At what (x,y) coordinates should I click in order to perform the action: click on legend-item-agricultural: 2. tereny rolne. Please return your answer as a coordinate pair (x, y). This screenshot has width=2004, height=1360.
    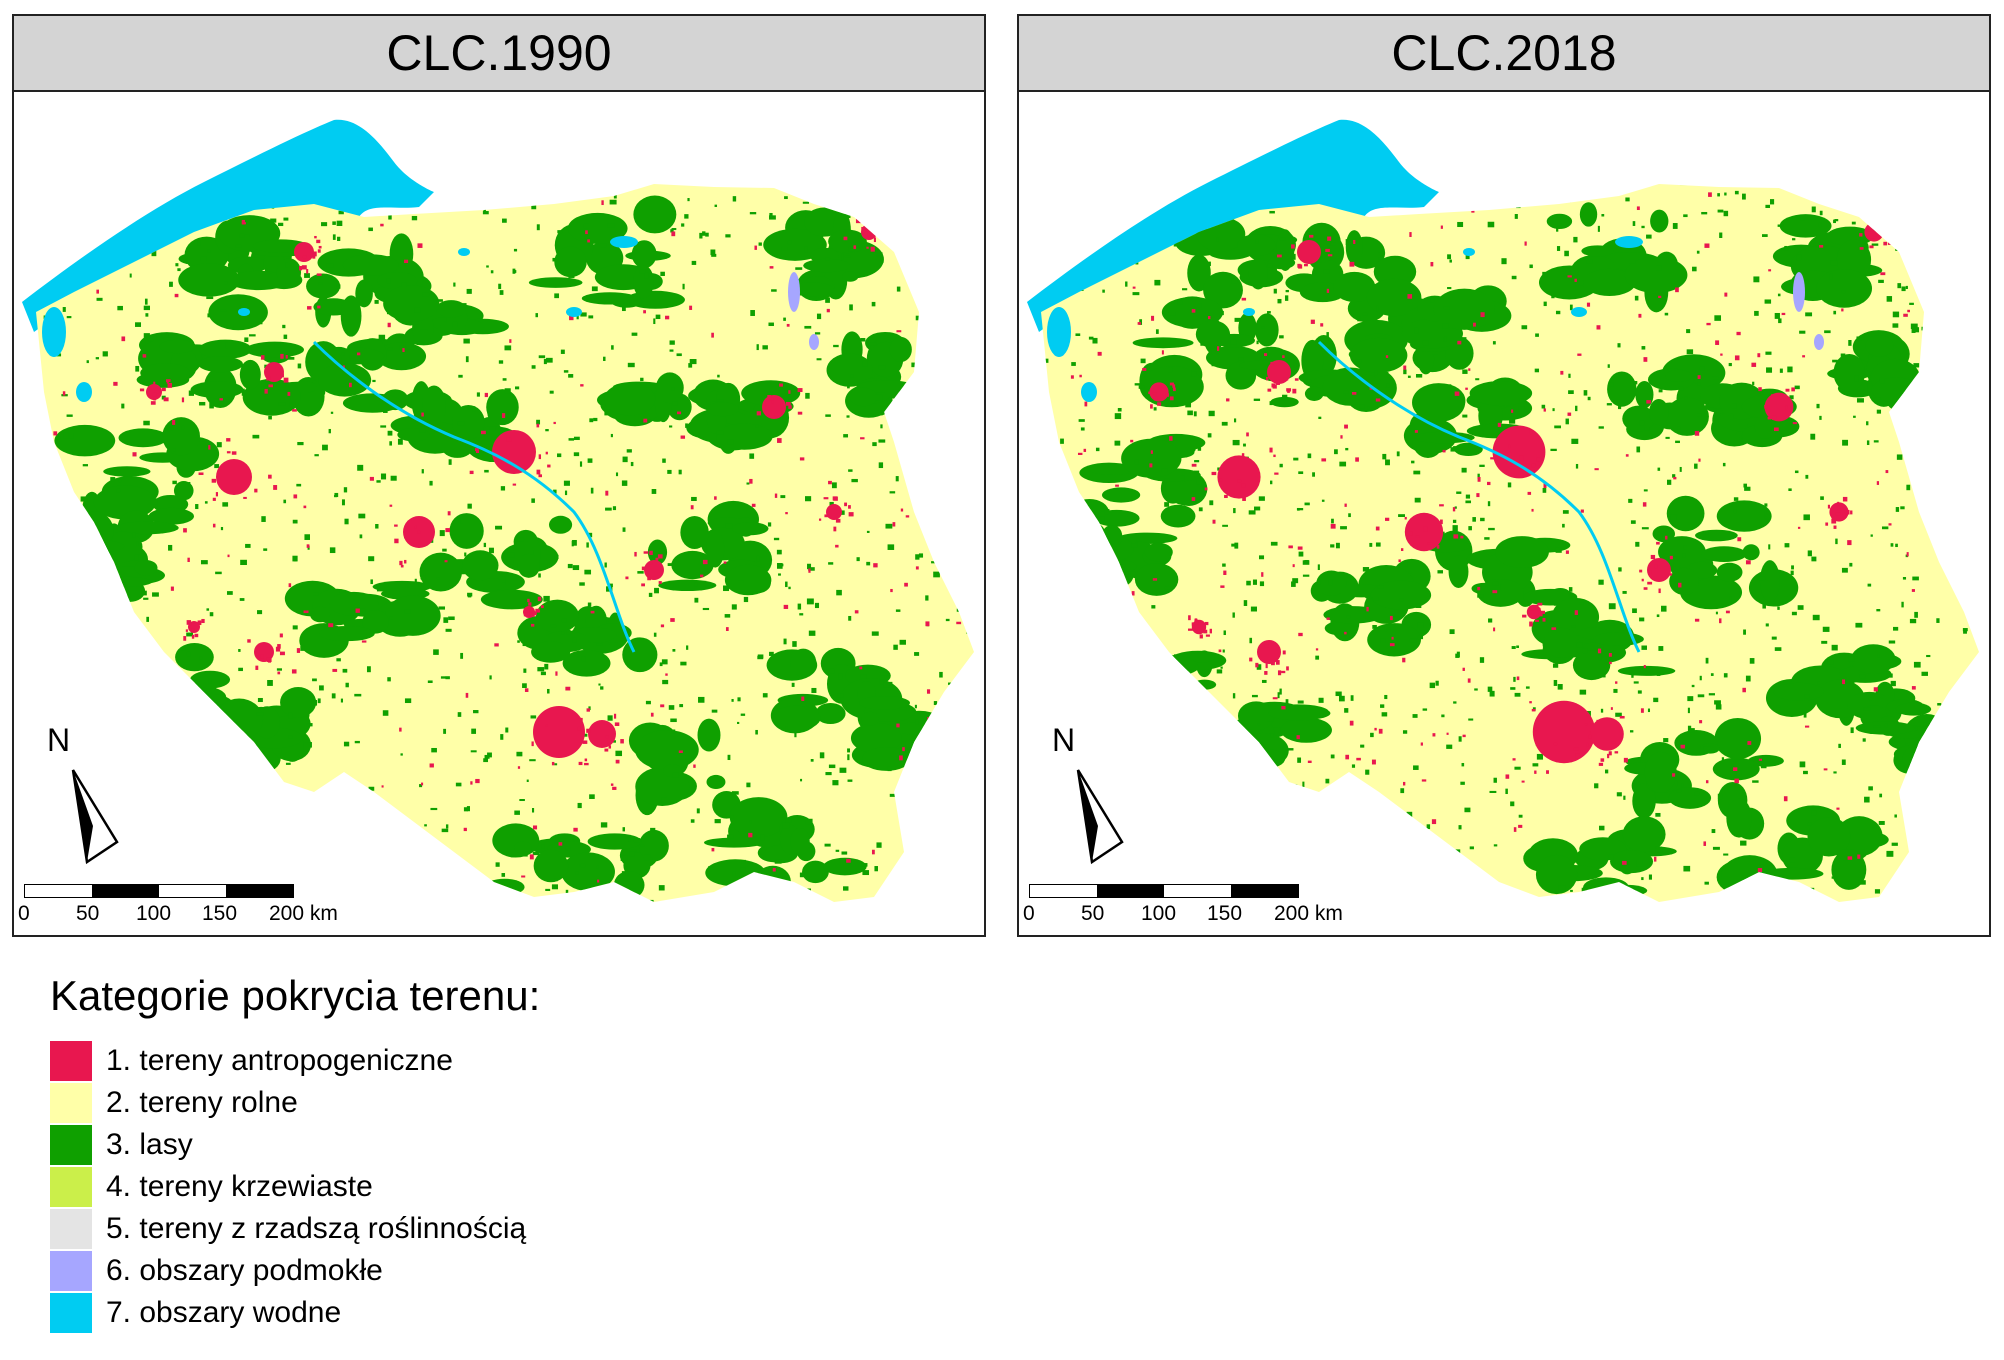
    Looking at the image, I should click on (295, 1103).